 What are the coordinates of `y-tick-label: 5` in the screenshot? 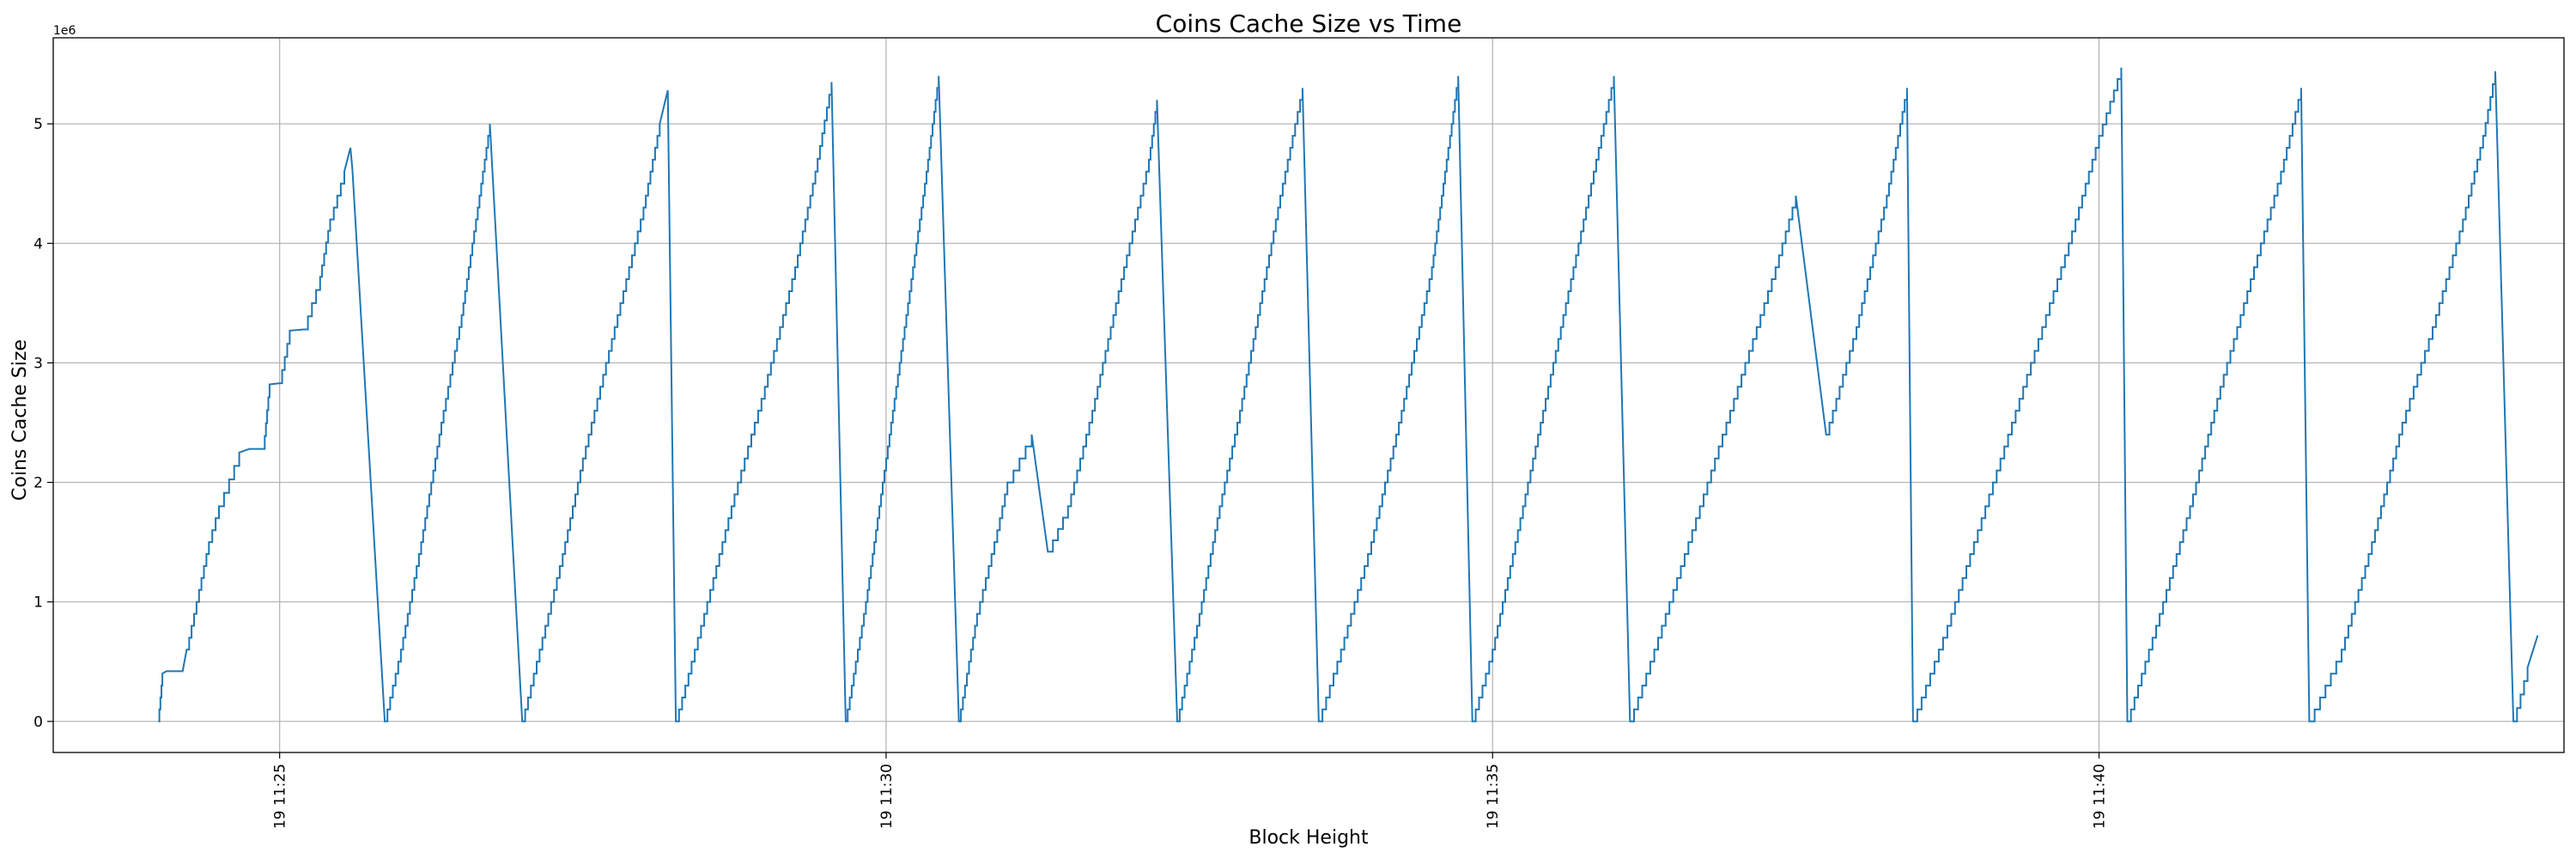 It's located at (38, 124).